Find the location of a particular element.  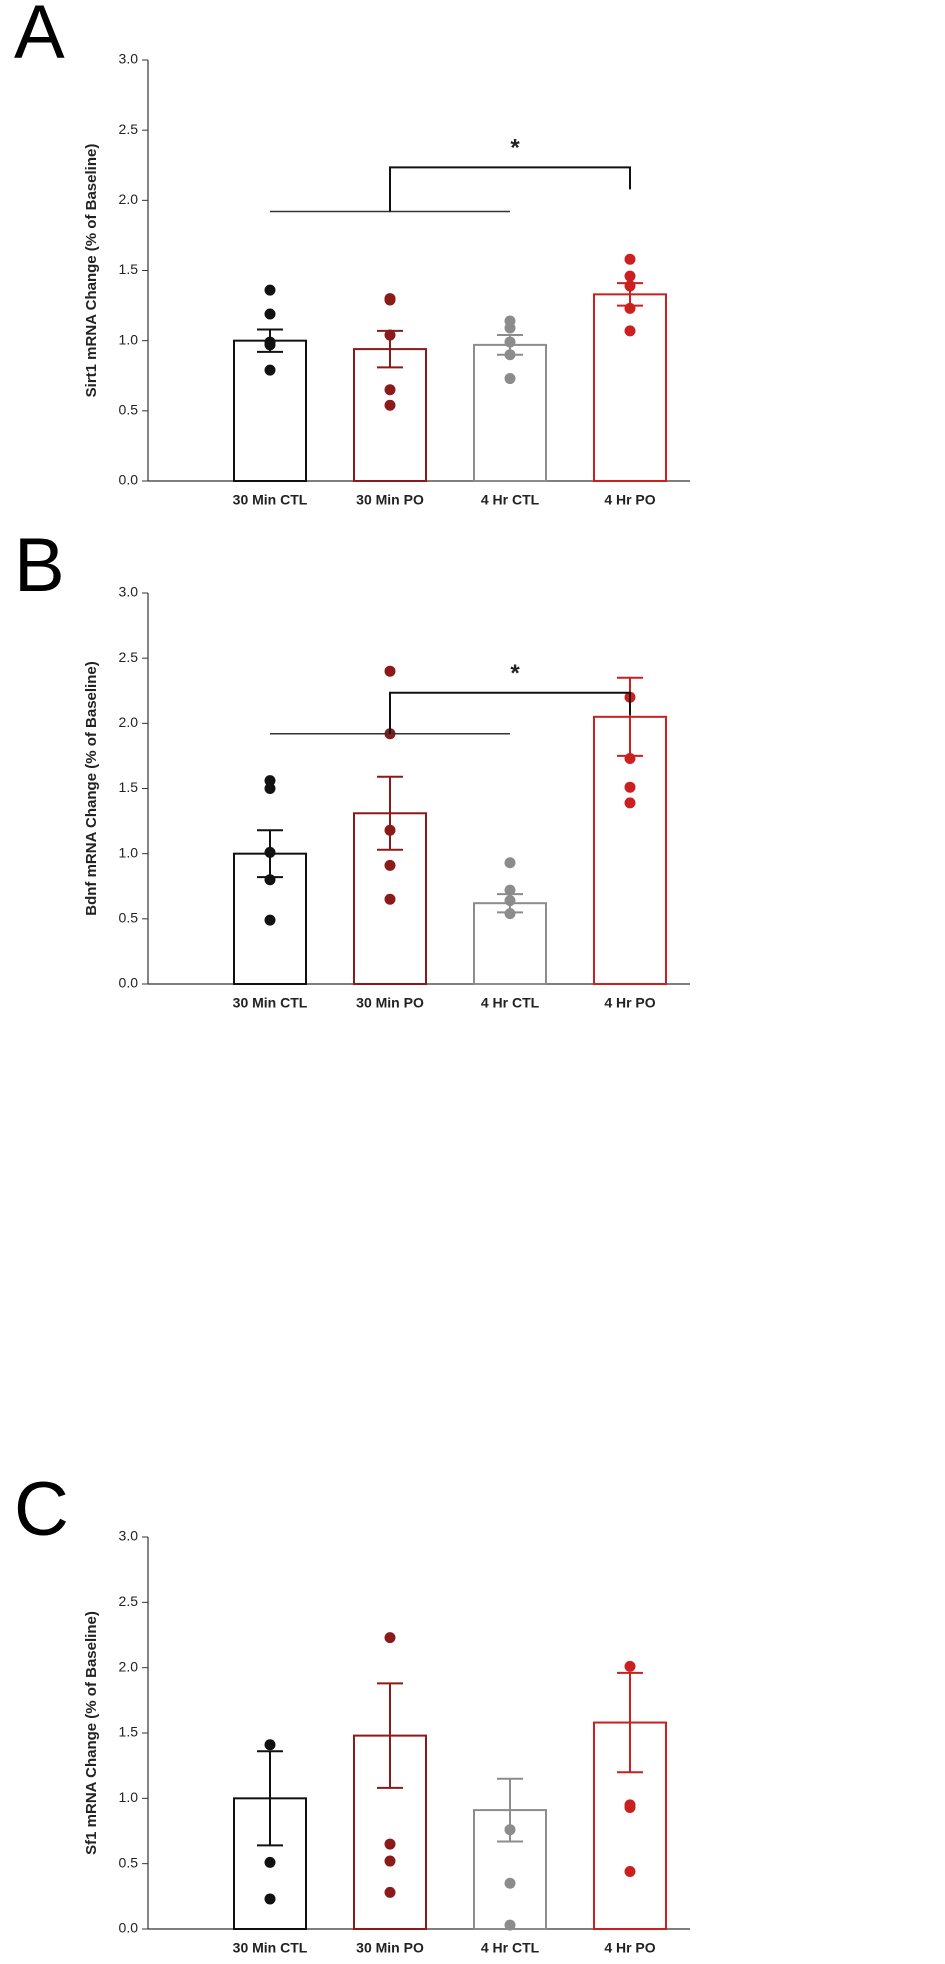

panel-letter: B is located at coordinates (39, 565).